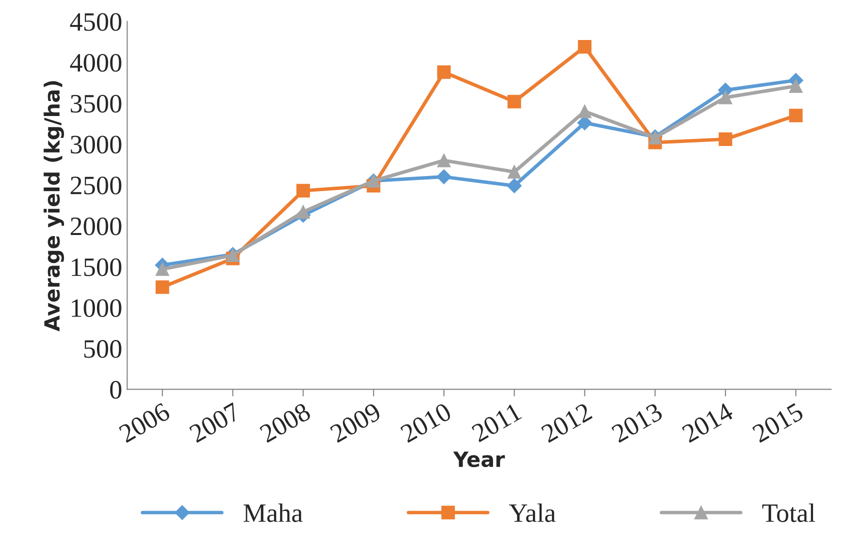  I want to click on y-tick-label: 3000, so click(96, 145).